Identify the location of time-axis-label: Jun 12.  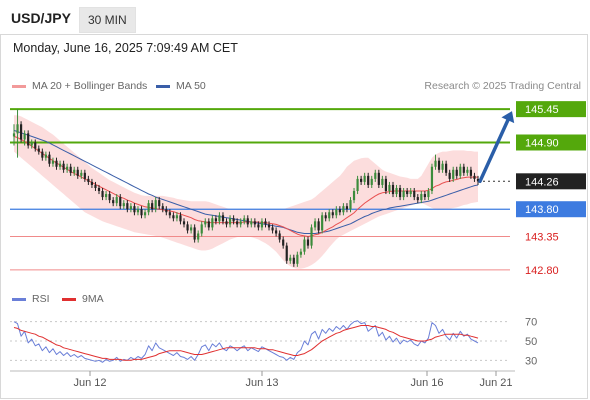
(89, 383).